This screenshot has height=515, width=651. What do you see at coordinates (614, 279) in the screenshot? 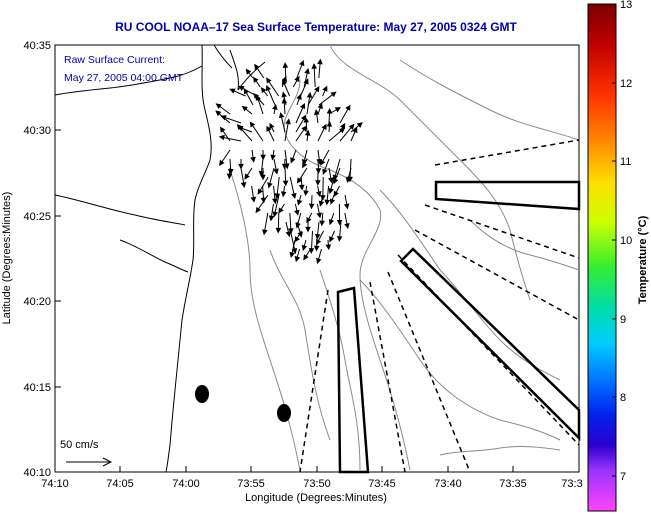
I see `colorbar-ticks` at bounding box center [614, 279].